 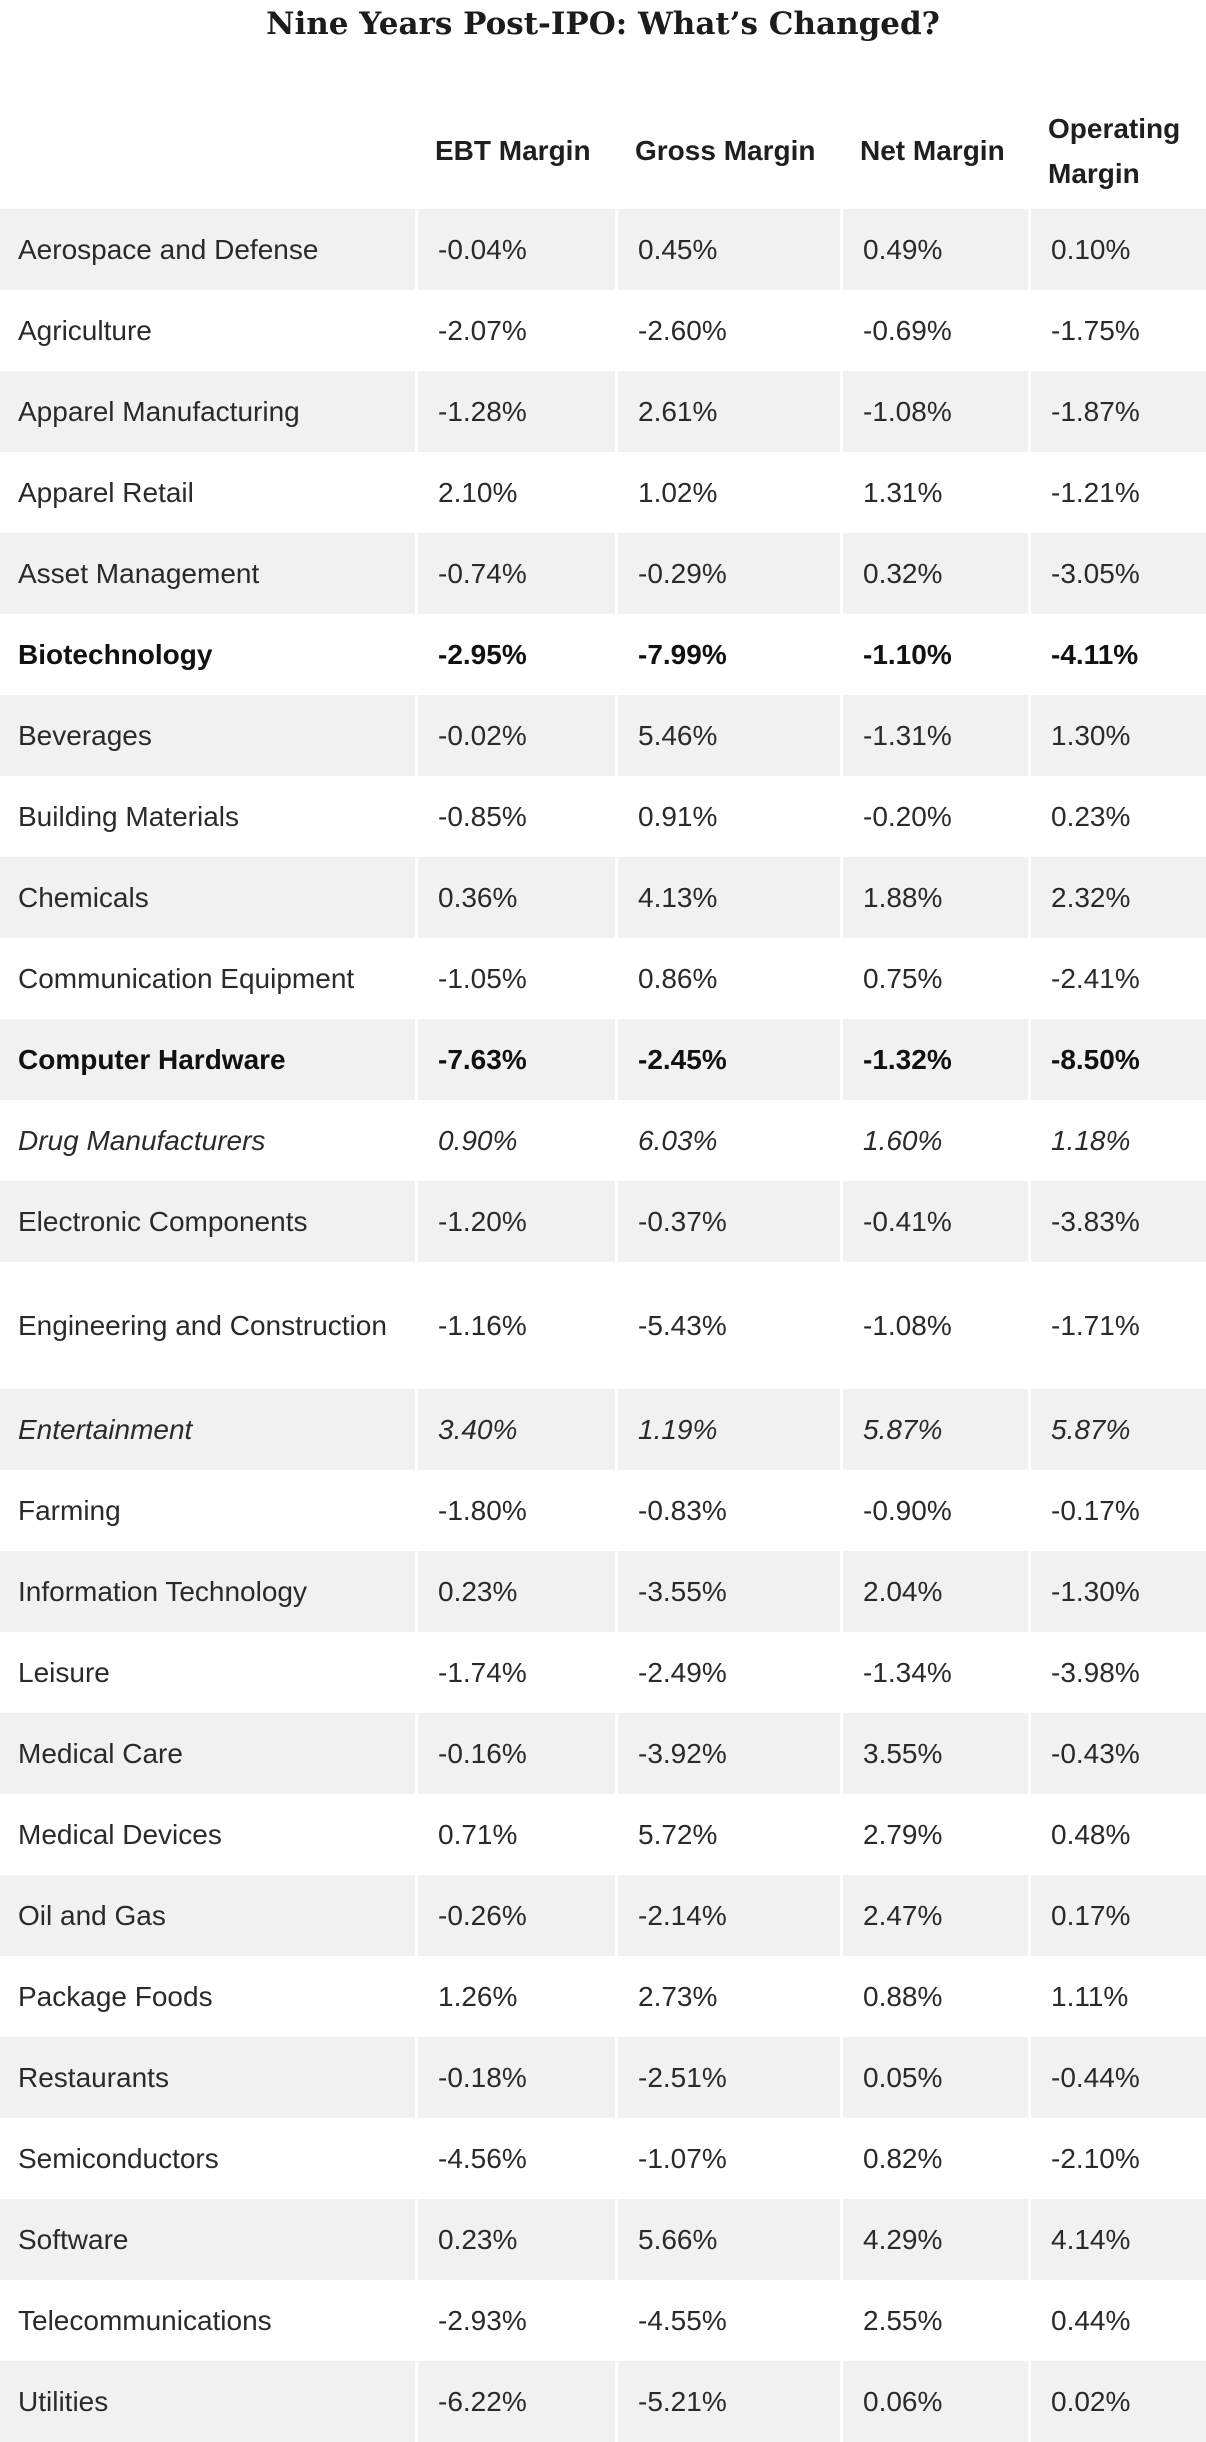 What do you see at coordinates (515, 411) in the screenshot?
I see `cell-ebt-margin: -1.28%` at bounding box center [515, 411].